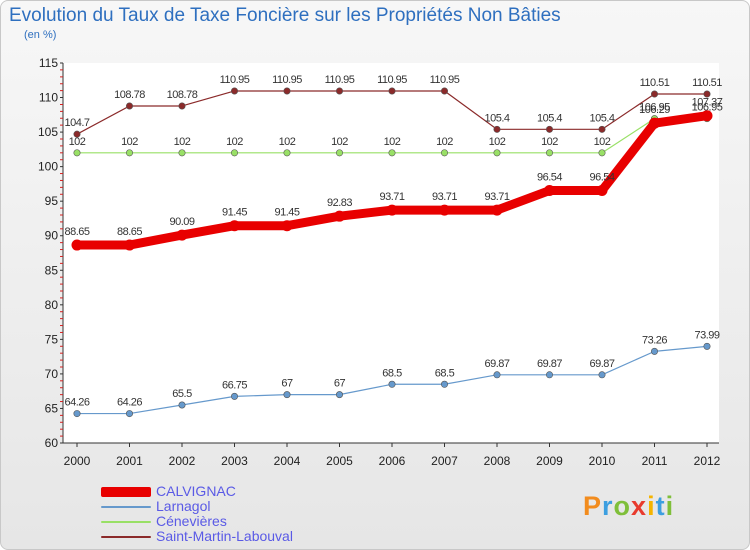 The image size is (750, 550). Describe the element at coordinates (601, 178) in the screenshot. I see `data-label: 96.54` at that location.